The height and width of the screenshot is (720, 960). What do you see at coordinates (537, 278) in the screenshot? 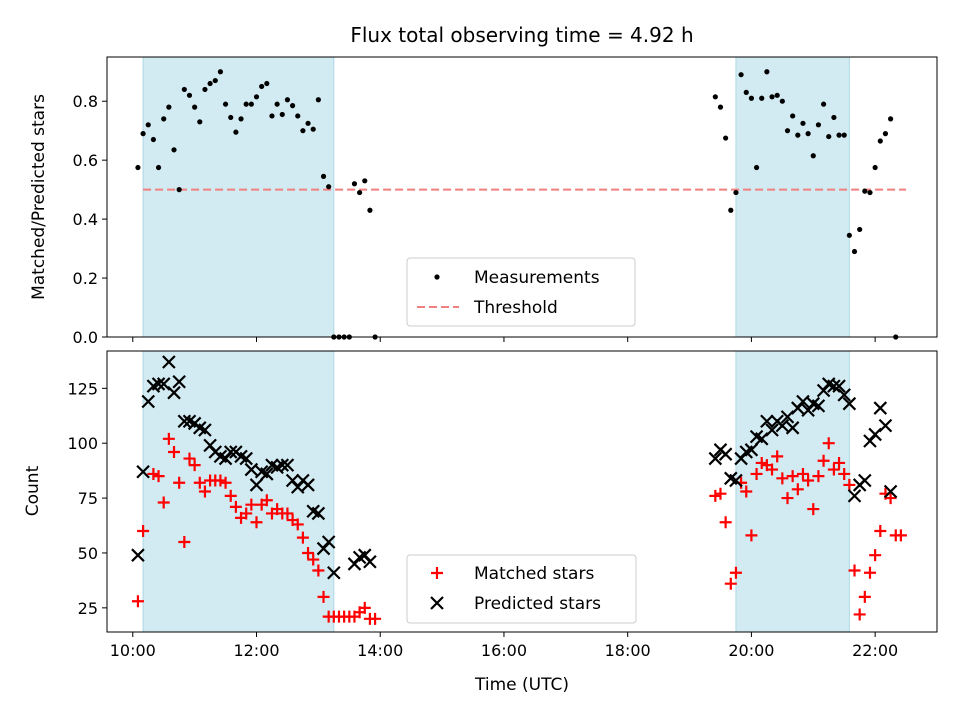
I see `legend-label-measurements: Measurements` at bounding box center [537, 278].